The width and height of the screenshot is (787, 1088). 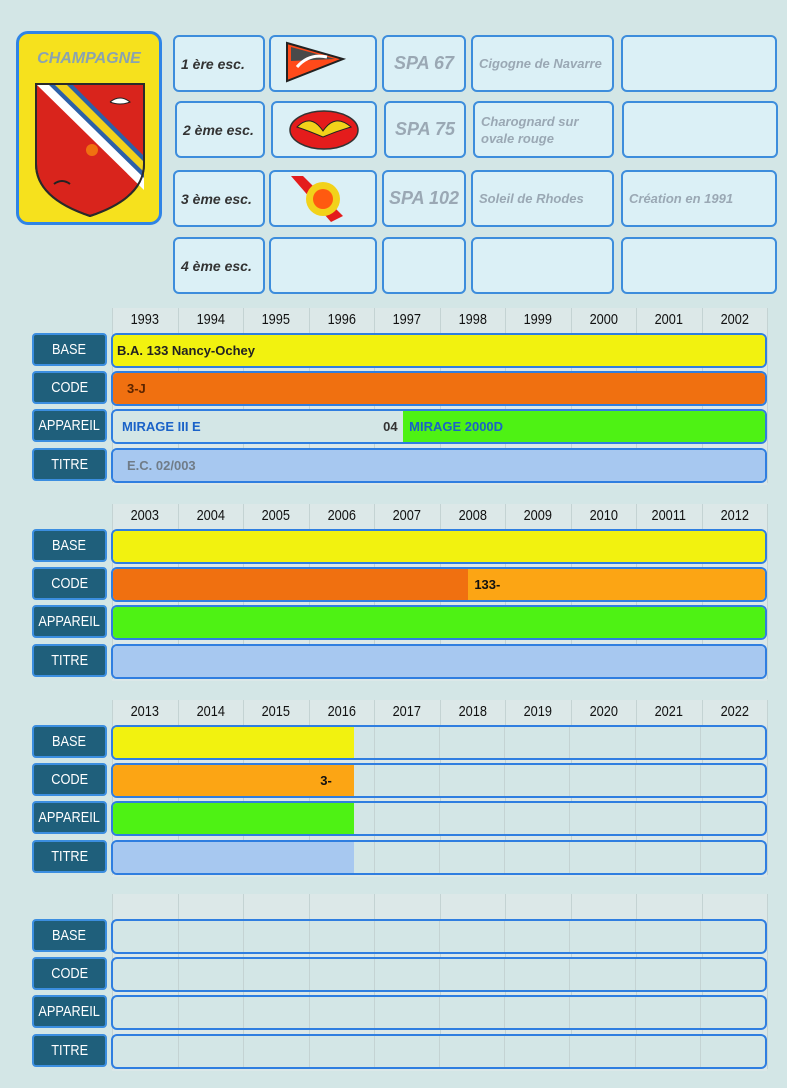 What do you see at coordinates (537, 319) in the screenshot?
I see `year-label: 1999` at bounding box center [537, 319].